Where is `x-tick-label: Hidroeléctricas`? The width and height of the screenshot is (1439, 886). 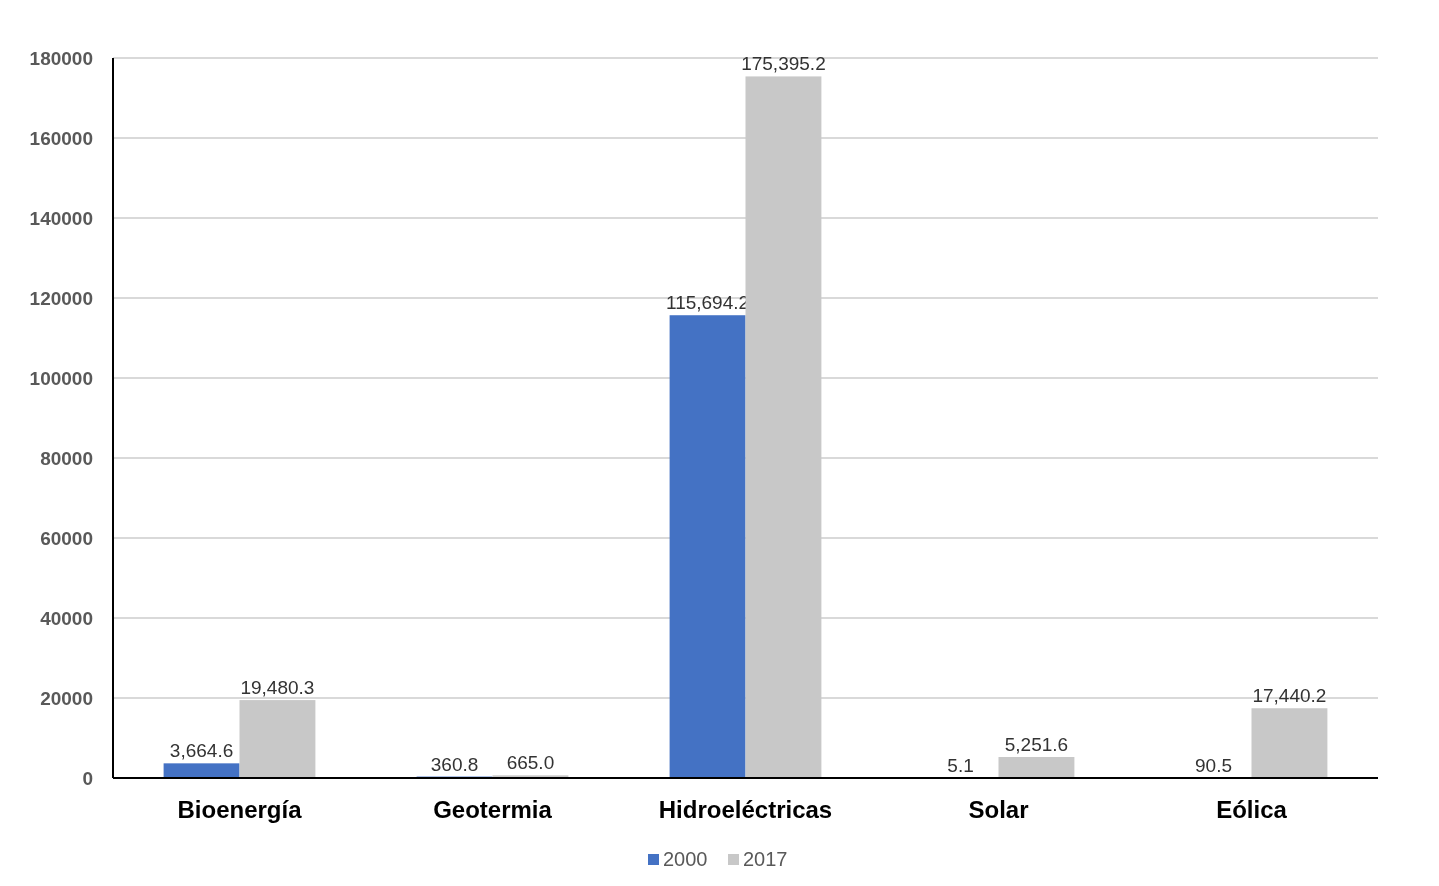 x-tick-label: Hidroeléctricas is located at coordinates (745, 809).